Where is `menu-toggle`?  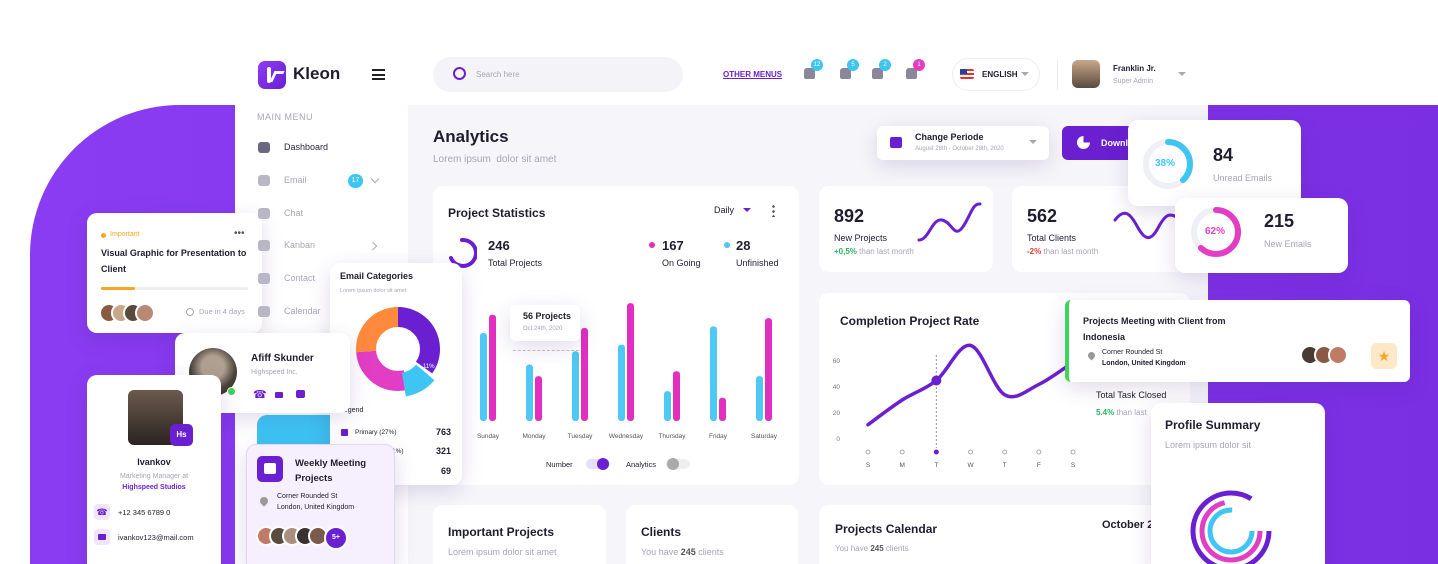 menu-toggle is located at coordinates (378, 74).